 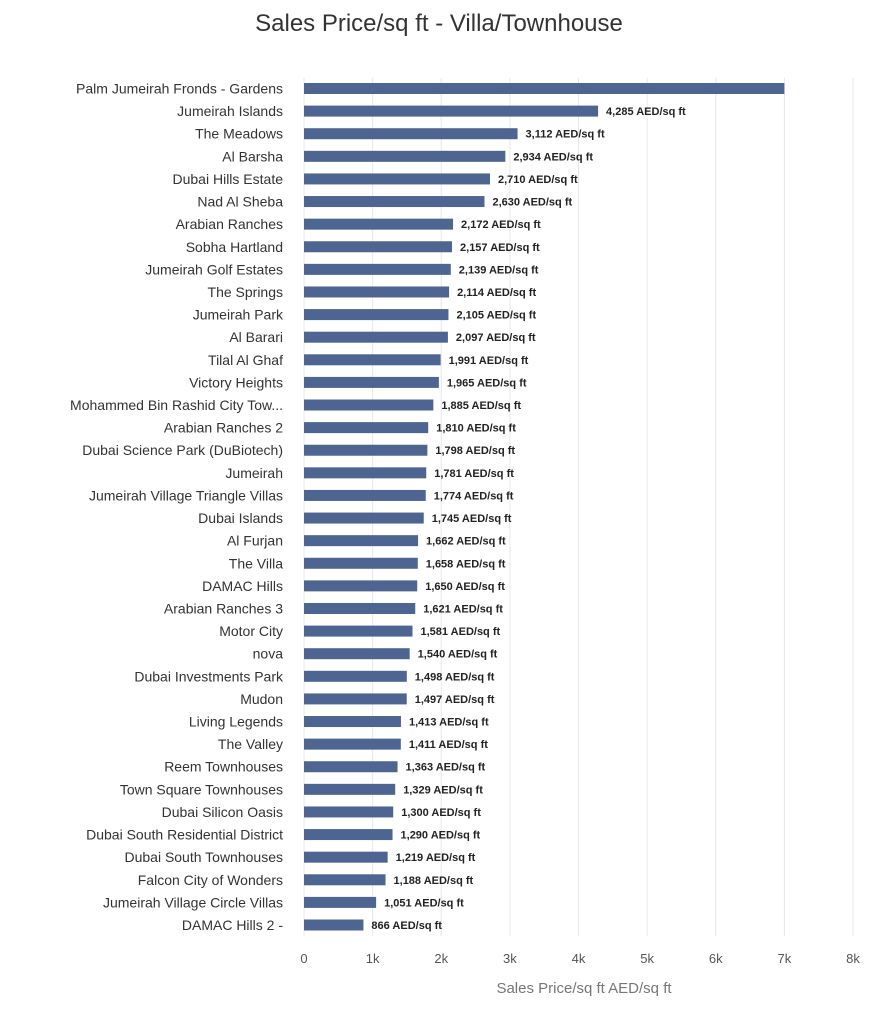 I want to click on category-label: Mudon, so click(x=261, y=699).